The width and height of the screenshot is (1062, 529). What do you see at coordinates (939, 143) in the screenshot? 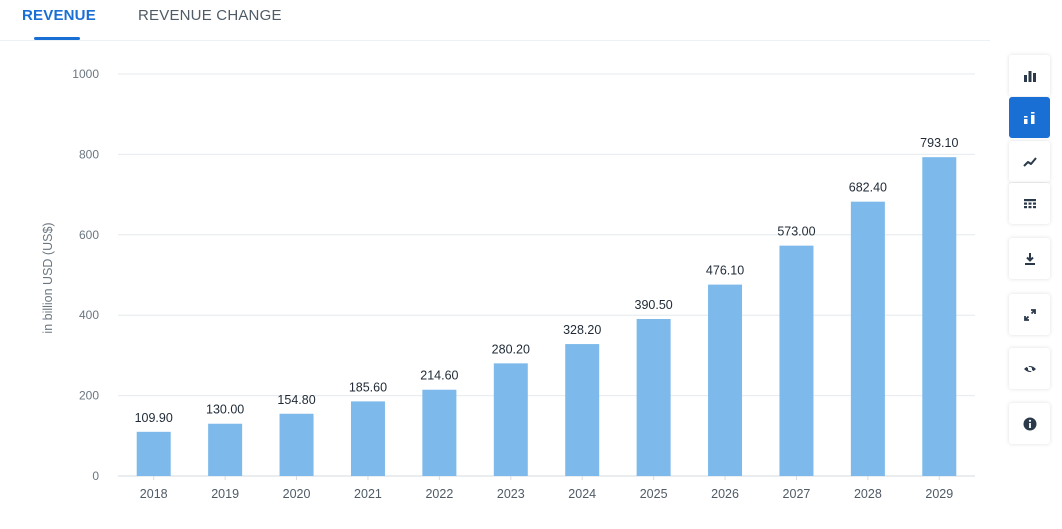
I see `data-label-2029: 793.10` at bounding box center [939, 143].